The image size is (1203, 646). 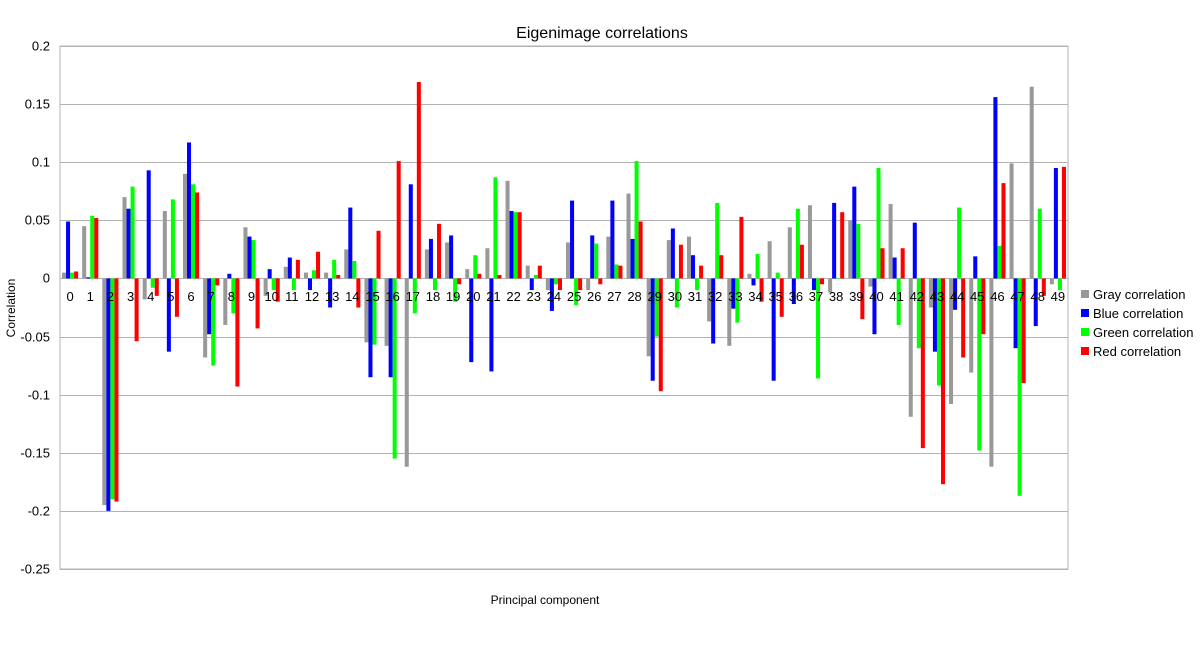 I want to click on y-tick-label: 0.05, so click(x=37, y=220).